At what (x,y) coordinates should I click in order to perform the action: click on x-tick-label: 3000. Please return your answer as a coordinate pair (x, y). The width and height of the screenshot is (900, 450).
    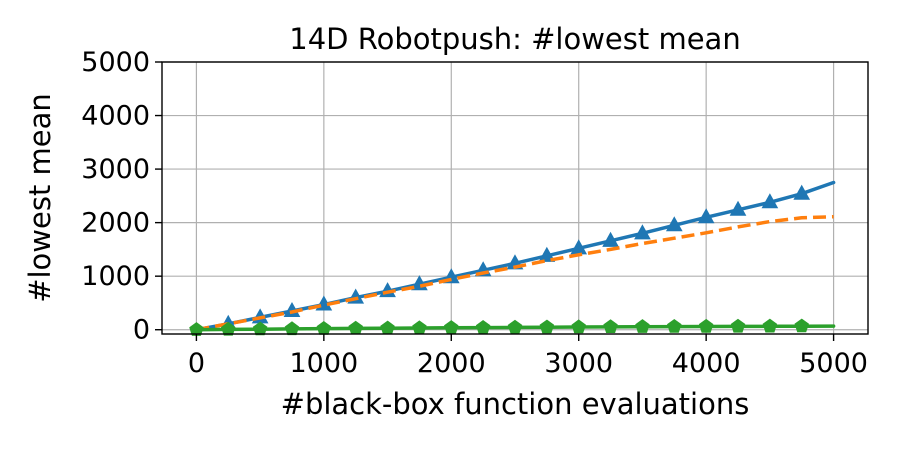
    Looking at the image, I should click on (578, 363).